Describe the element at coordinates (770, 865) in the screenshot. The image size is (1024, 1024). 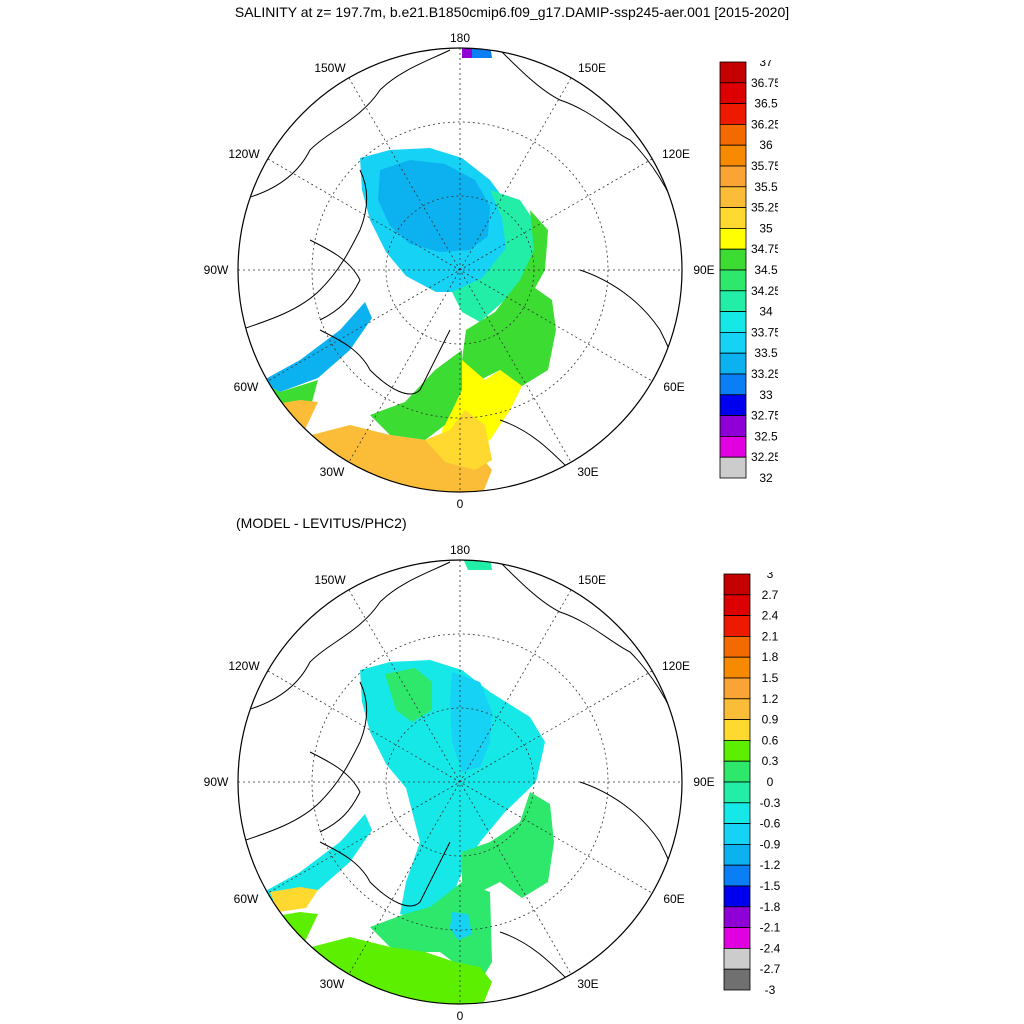
I see `colorbar-tick-label: -1.2` at that location.